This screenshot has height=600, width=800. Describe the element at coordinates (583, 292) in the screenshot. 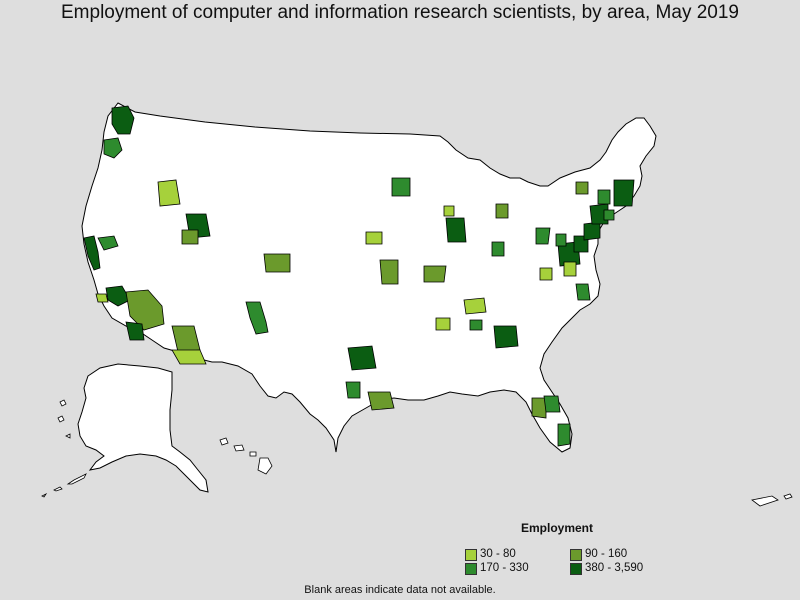

I see `metro-region-virginia-beach-area` at that location.